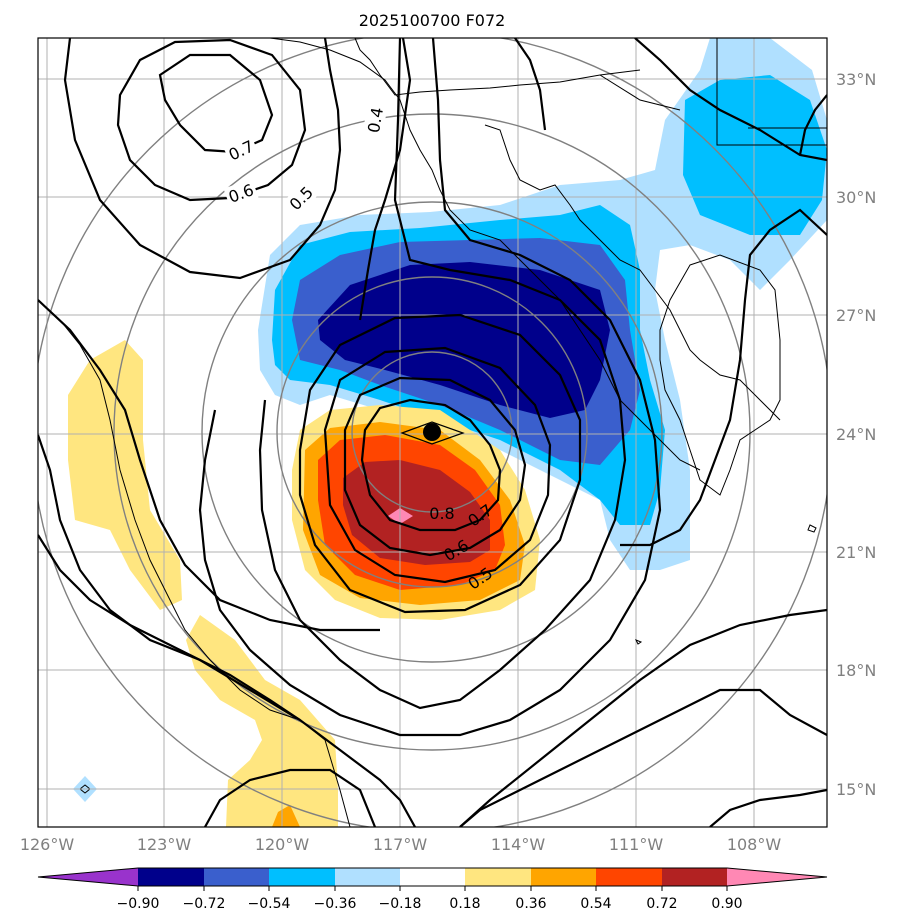 This screenshot has width=897, height=924. What do you see at coordinates (636, 844) in the screenshot?
I see `lon-tick-label: 111°W` at bounding box center [636, 844].